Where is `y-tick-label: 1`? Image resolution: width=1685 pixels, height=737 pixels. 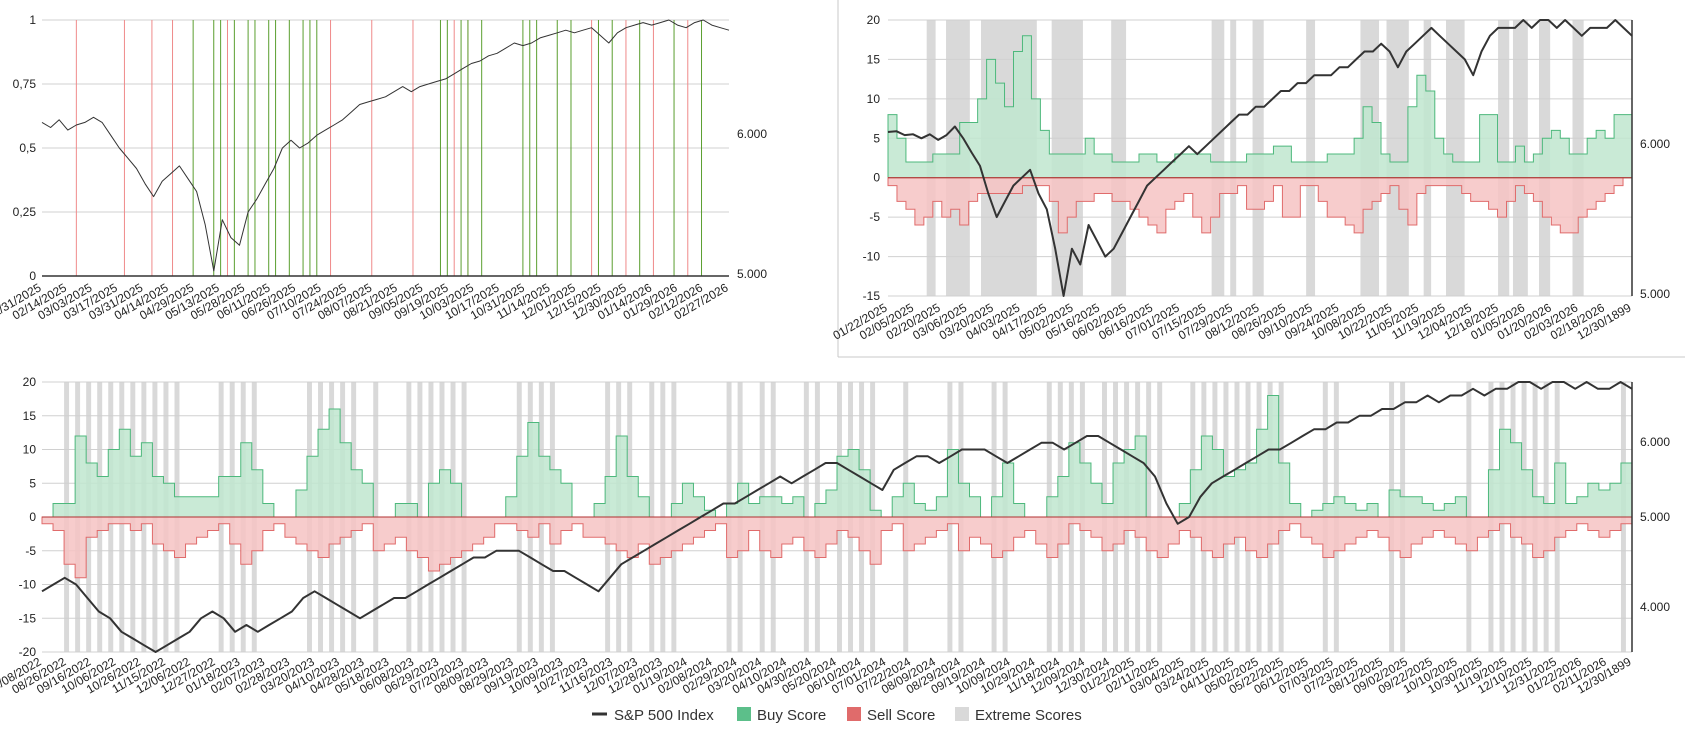
y-tick-label: 1 is located at coordinates (32, 20).